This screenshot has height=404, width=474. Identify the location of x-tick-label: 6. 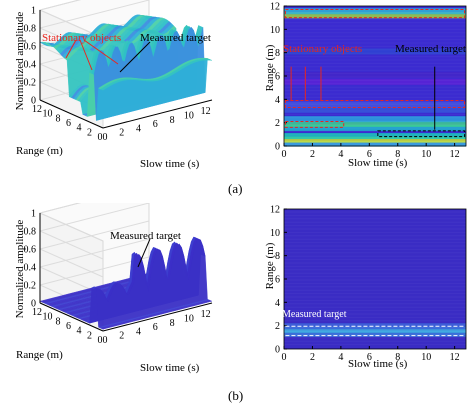
(369, 154).